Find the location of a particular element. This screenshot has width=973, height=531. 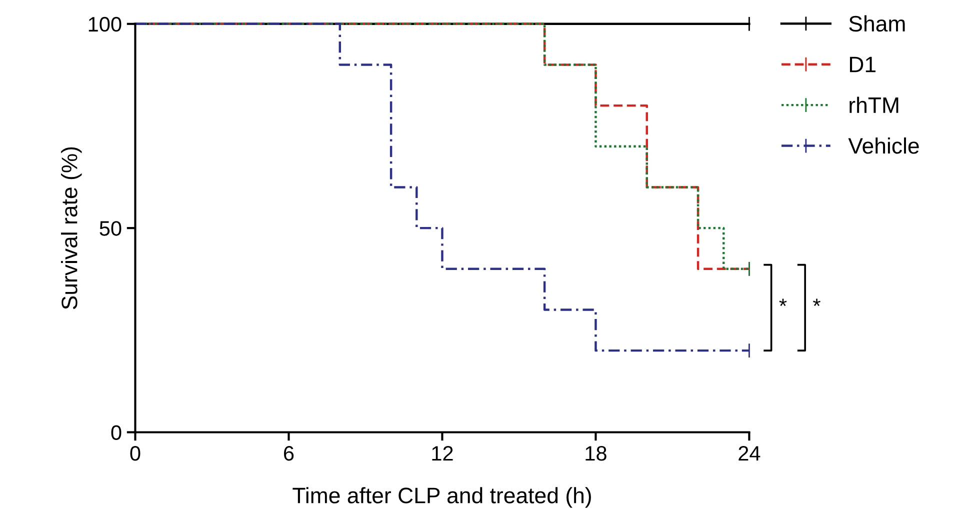

legend-label: Vehicle is located at coordinates (883, 145).